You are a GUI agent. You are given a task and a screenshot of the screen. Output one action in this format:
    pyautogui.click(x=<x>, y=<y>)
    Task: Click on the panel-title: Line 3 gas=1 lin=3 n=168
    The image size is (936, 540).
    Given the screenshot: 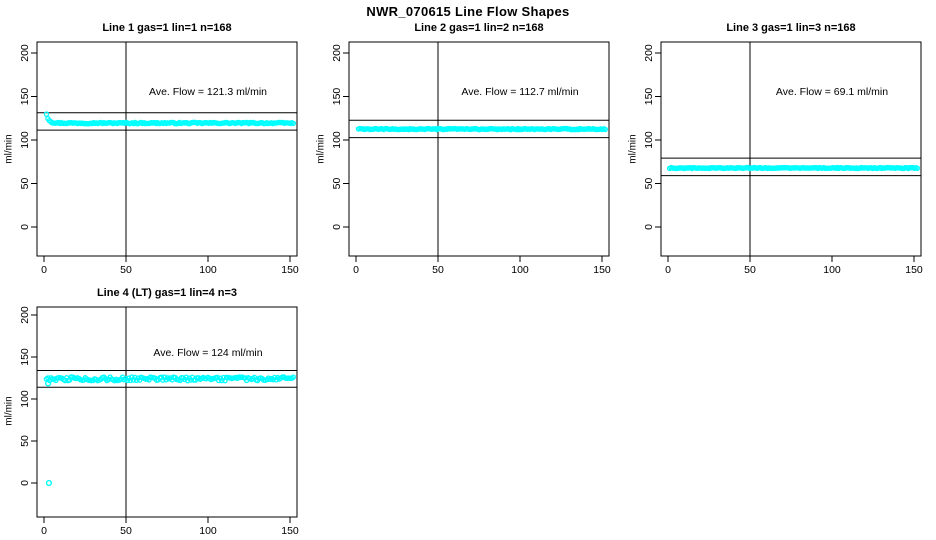 What is the action you would take?
    pyautogui.click(x=791, y=28)
    